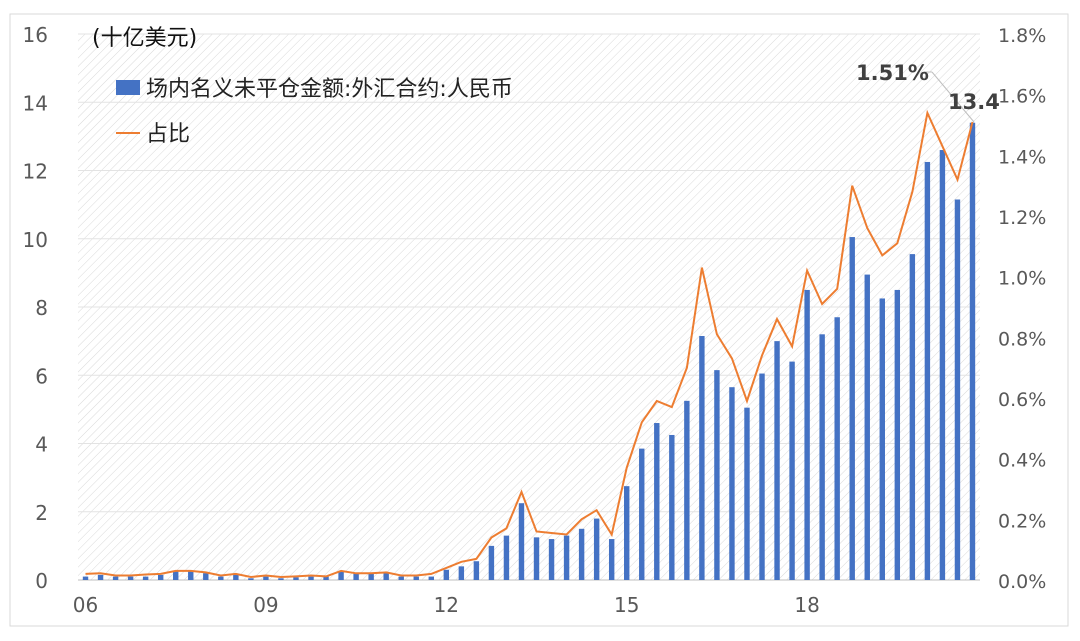  What do you see at coordinates (974, 102) in the screenshot?
I see `annotation-value-last: 13.4` at bounding box center [974, 102].